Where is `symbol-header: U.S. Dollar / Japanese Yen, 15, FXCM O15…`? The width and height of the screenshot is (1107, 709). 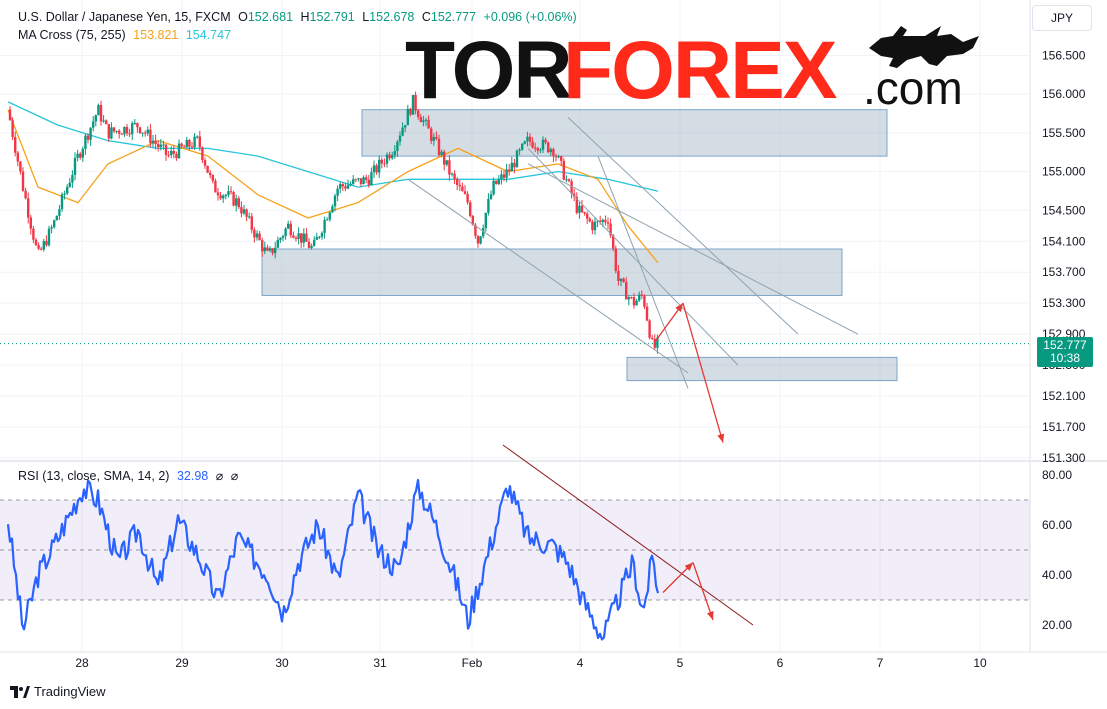 symbol-header: U.S. Dollar / Japanese Yen, 15, FXCM O15… is located at coordinates (297, 17).